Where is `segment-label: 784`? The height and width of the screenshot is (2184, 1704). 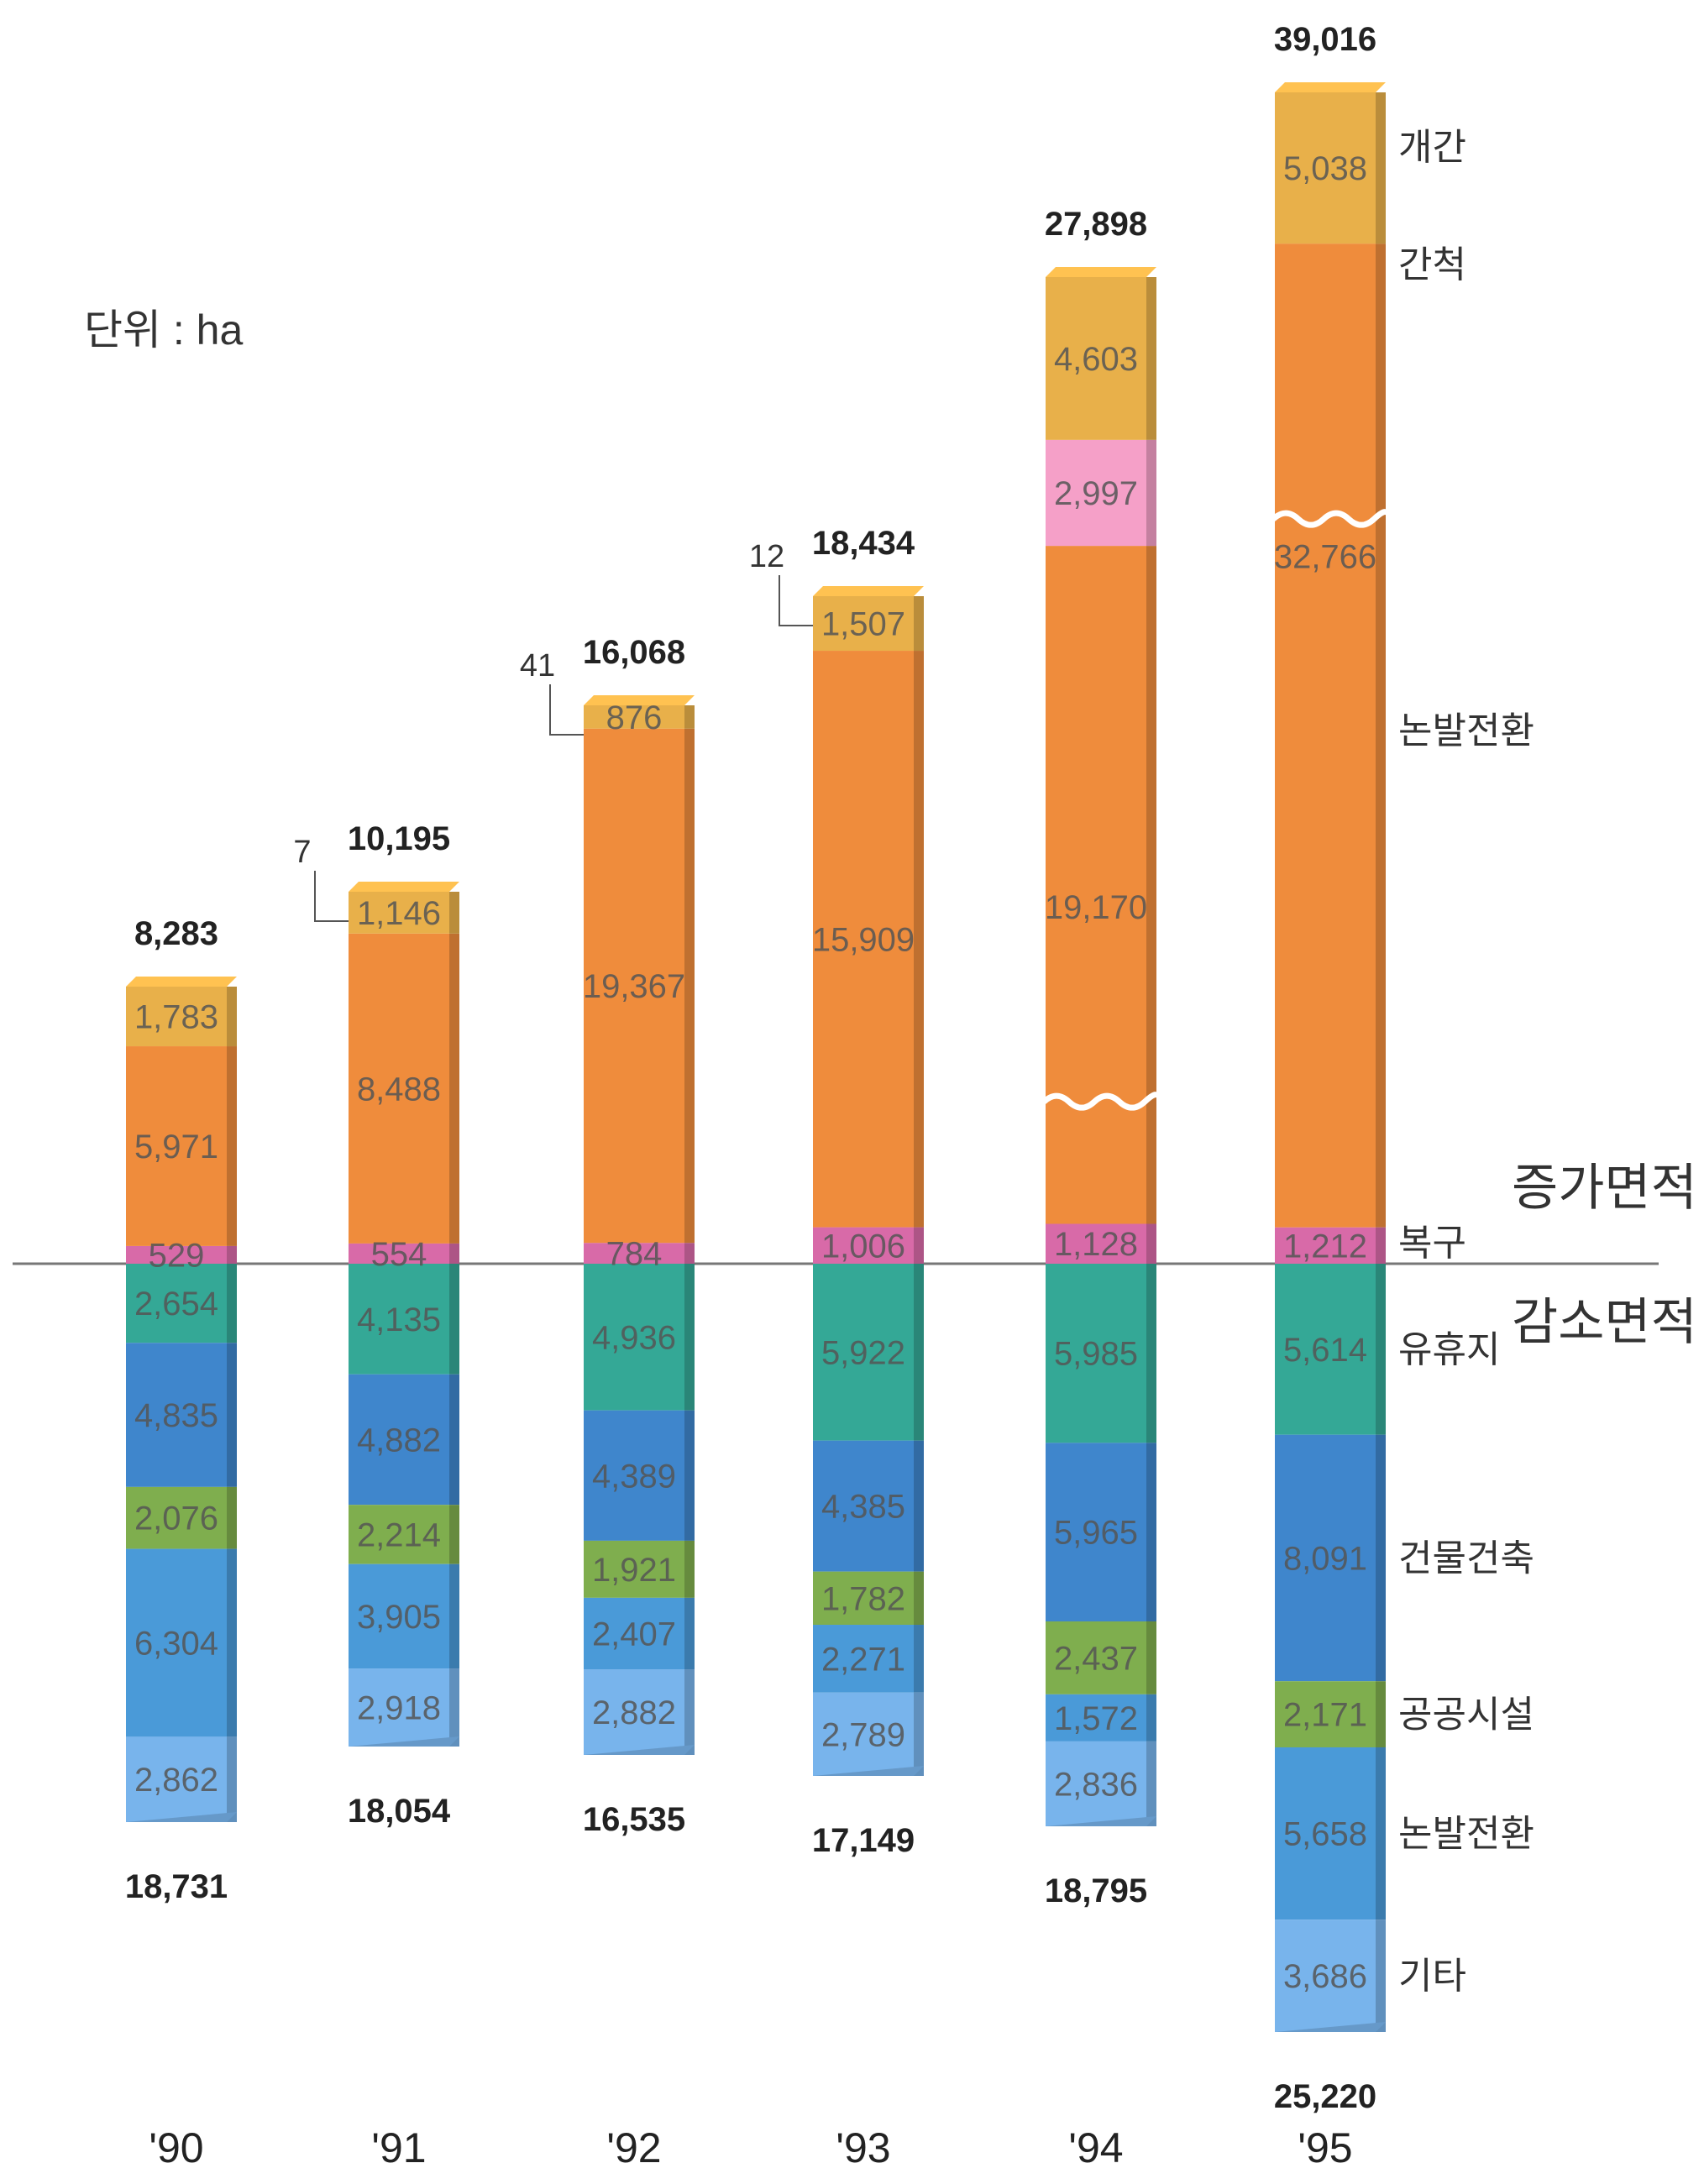
segment-label: 784 is located at coordinates (635, 1254).